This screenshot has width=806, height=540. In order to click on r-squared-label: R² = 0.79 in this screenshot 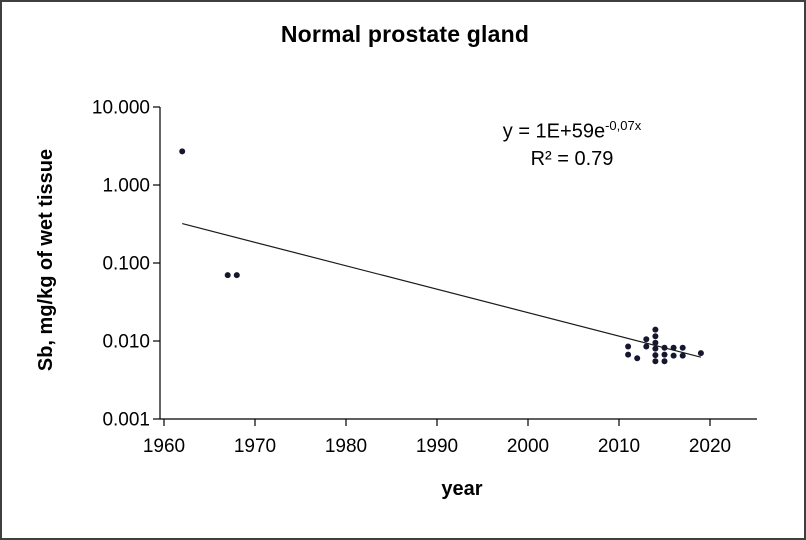, I will do `click(572, 158)`.